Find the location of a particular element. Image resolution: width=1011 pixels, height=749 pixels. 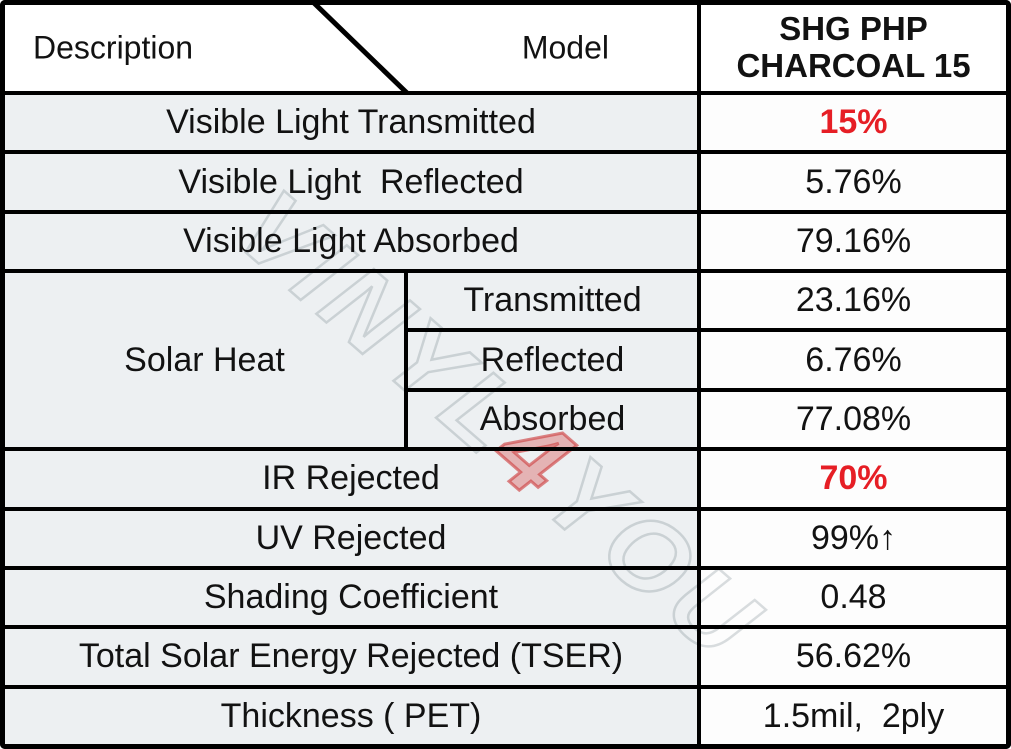

model-name-line1: SHG PHP is located at coordinates (853, 29).